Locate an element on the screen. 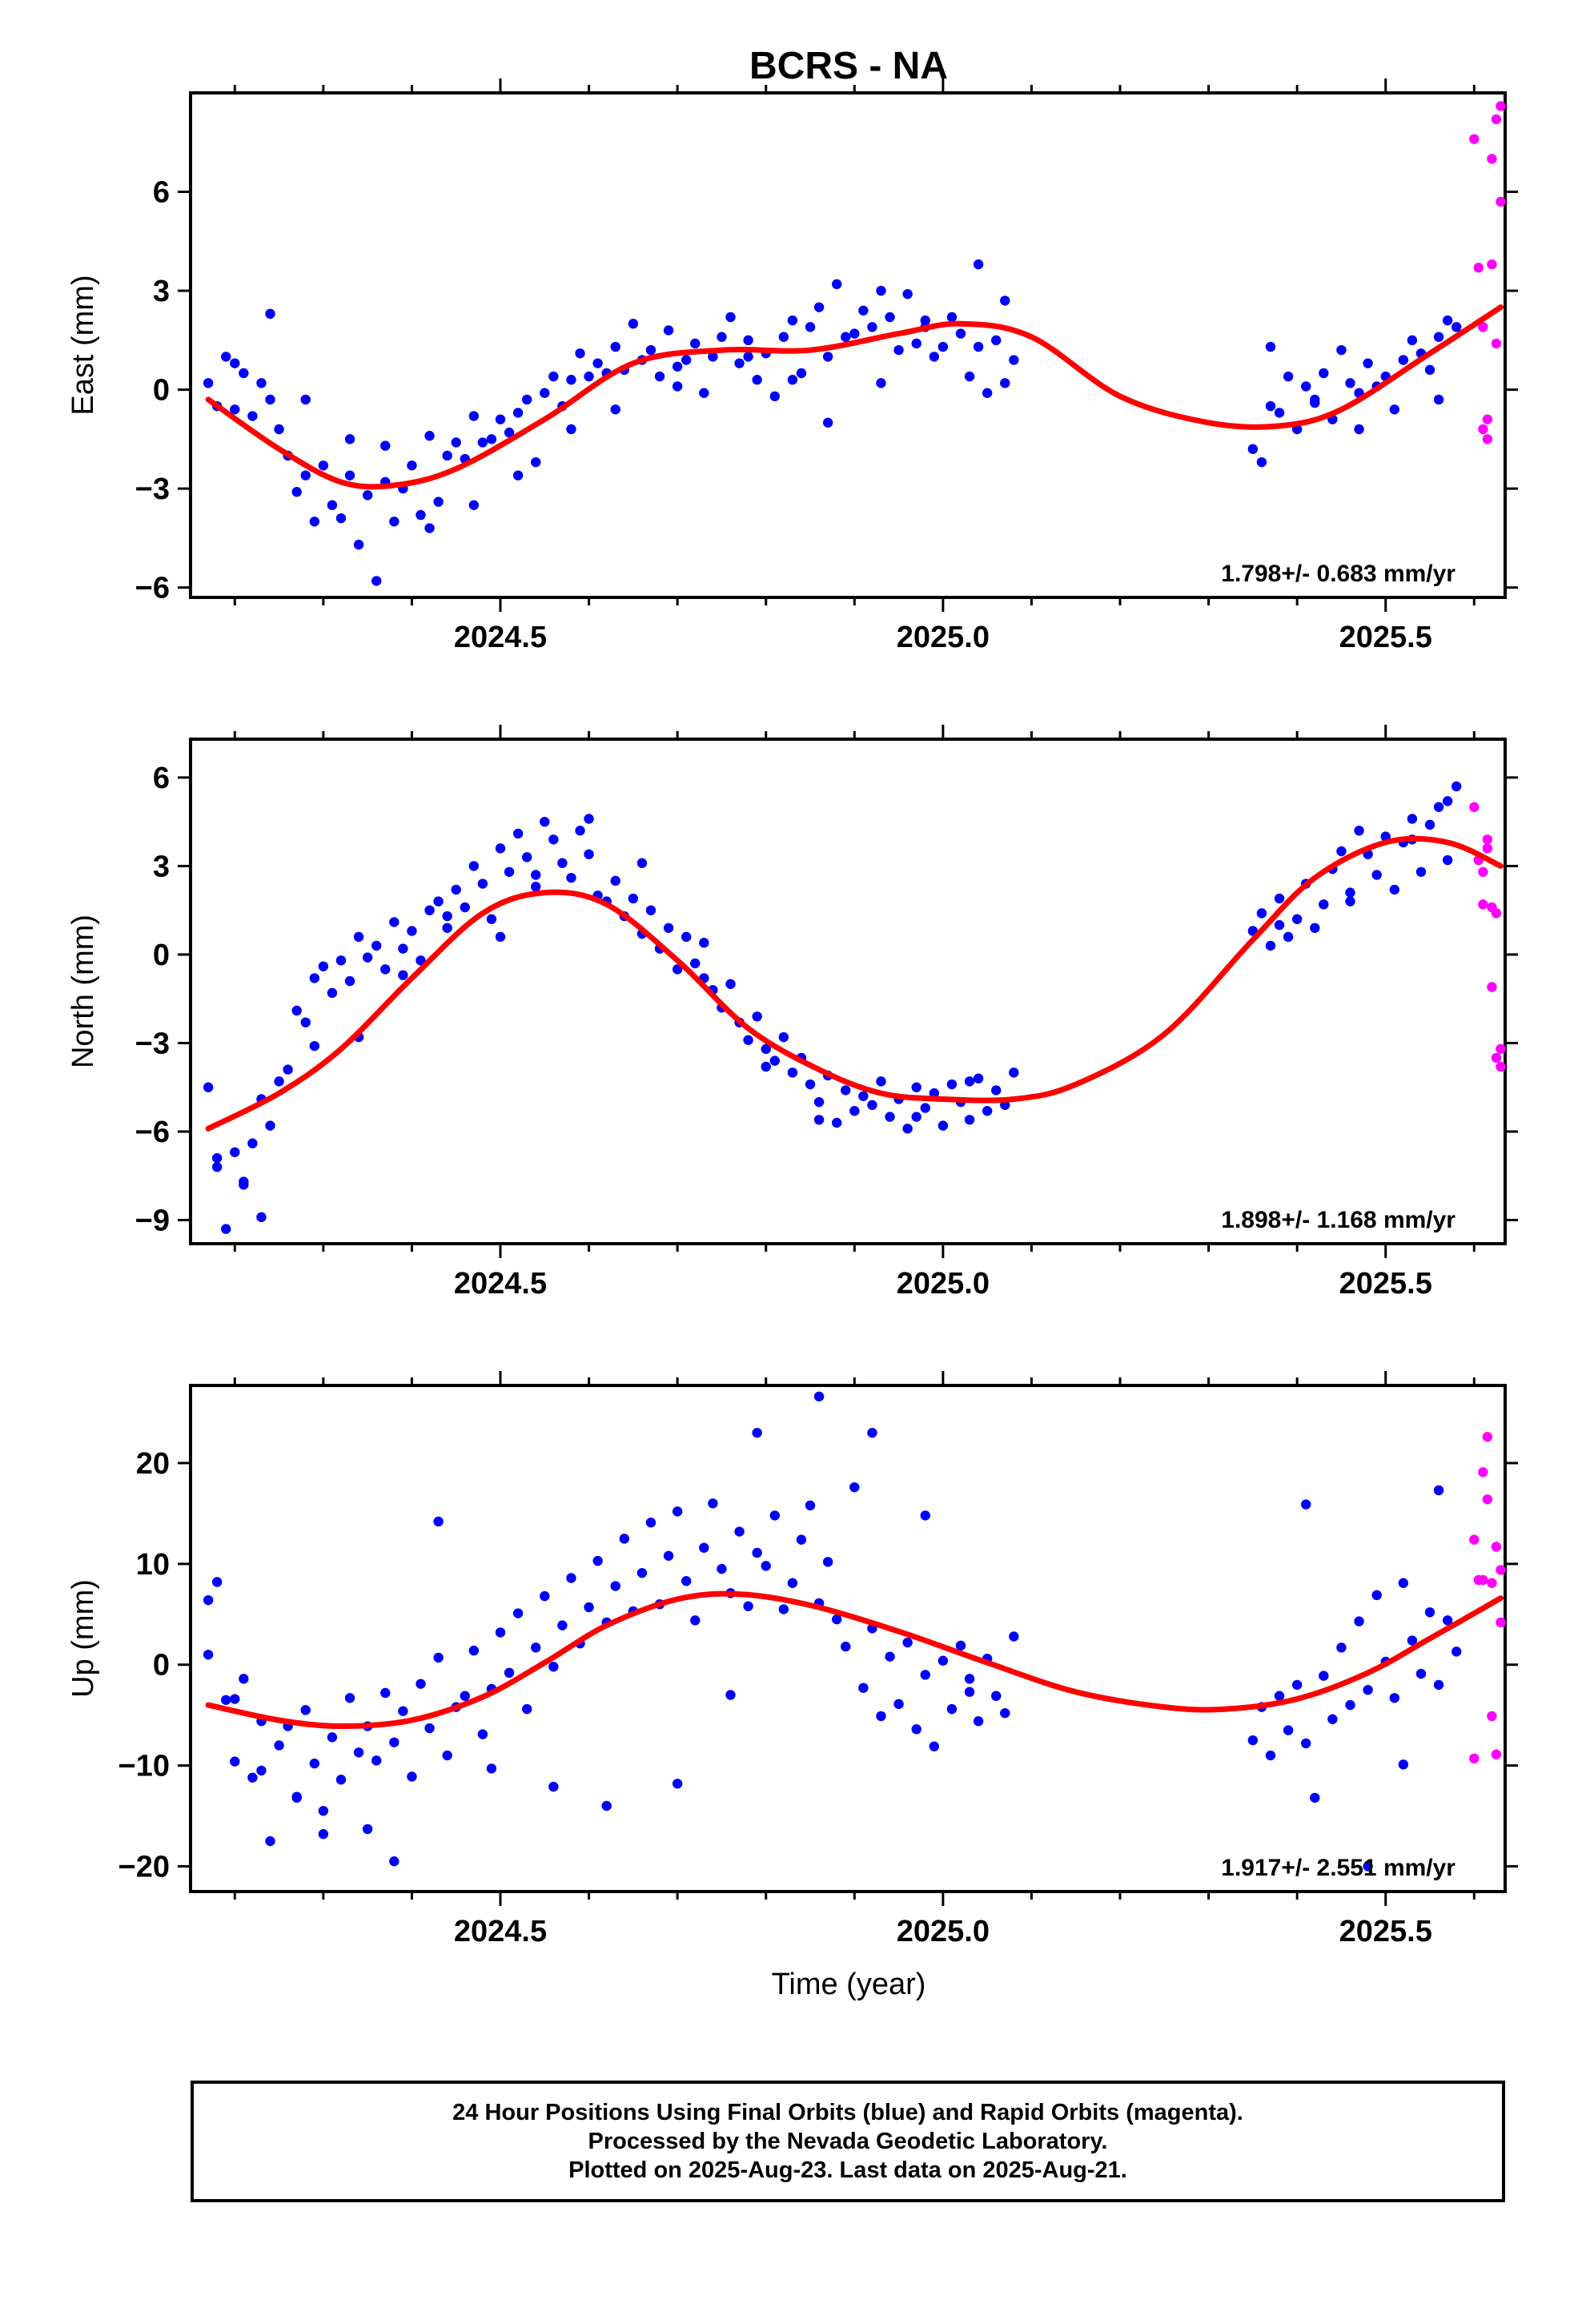 This screenshot has width=1582, height=2324. y-tick-label: −10 is located at coordinates (144, 1767).